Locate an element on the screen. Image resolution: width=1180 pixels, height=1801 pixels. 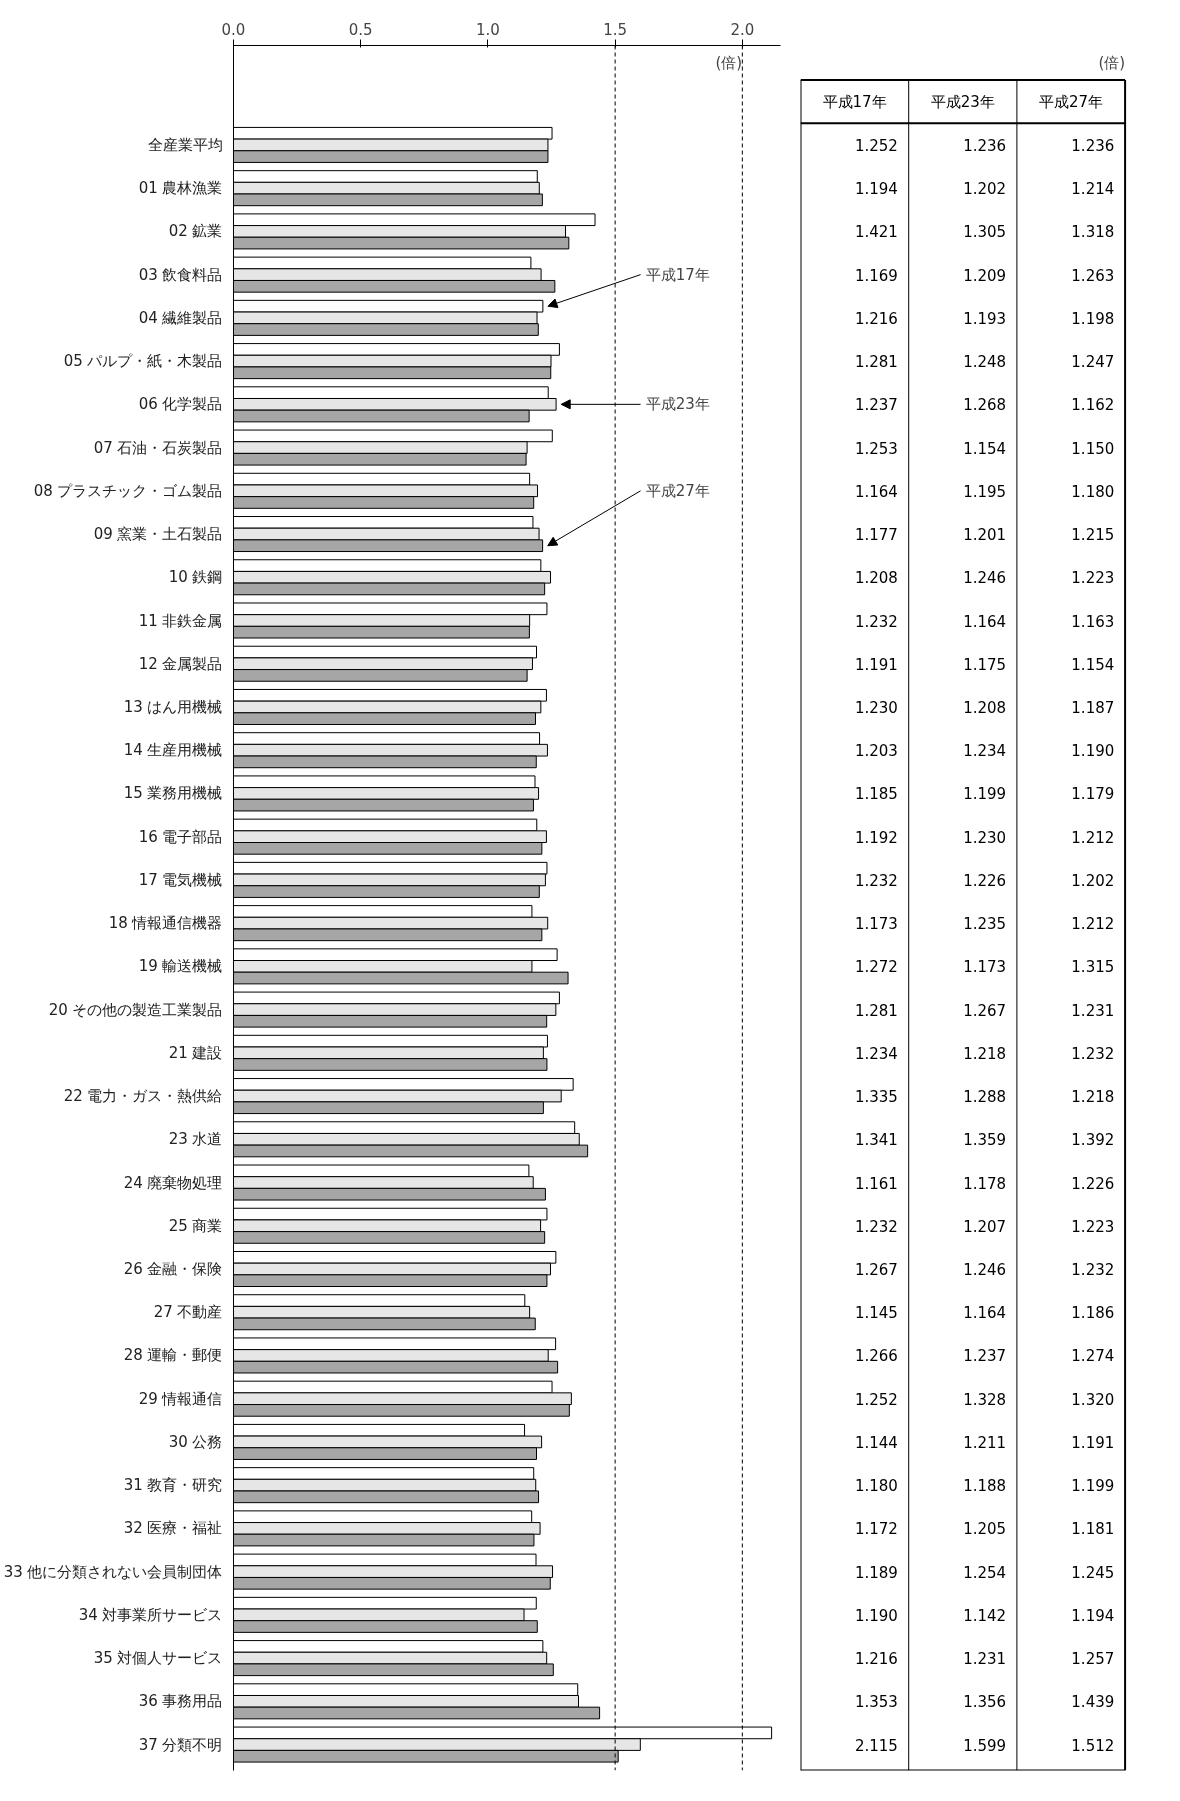
y-tick-label: 26 金融・保険 is located at coordinates (173, 1269).